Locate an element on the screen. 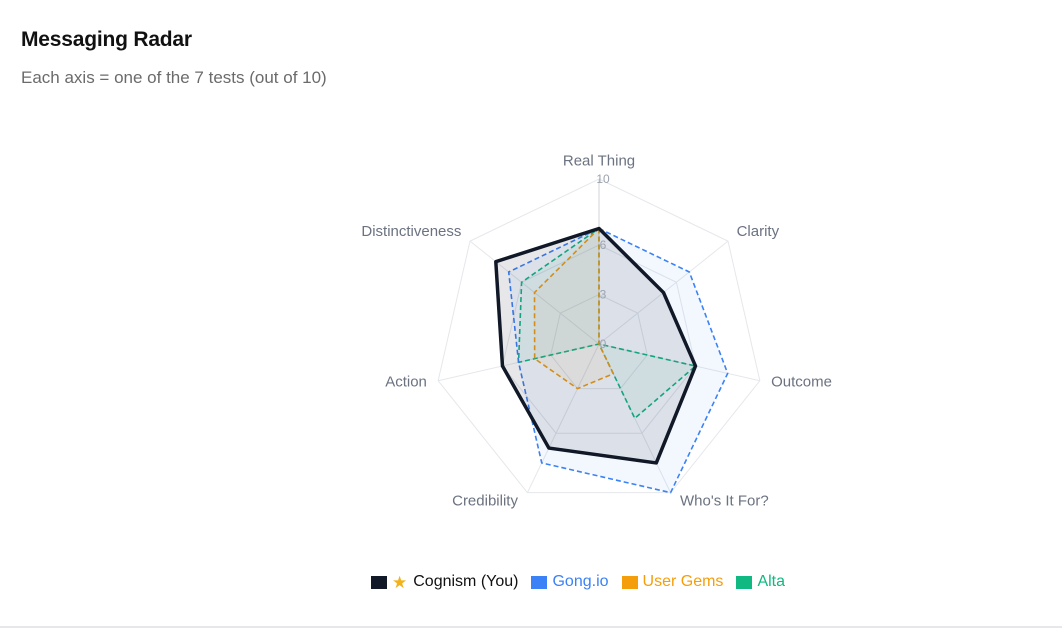  tick-label-3: 3 is located at coordinates (603, 295).